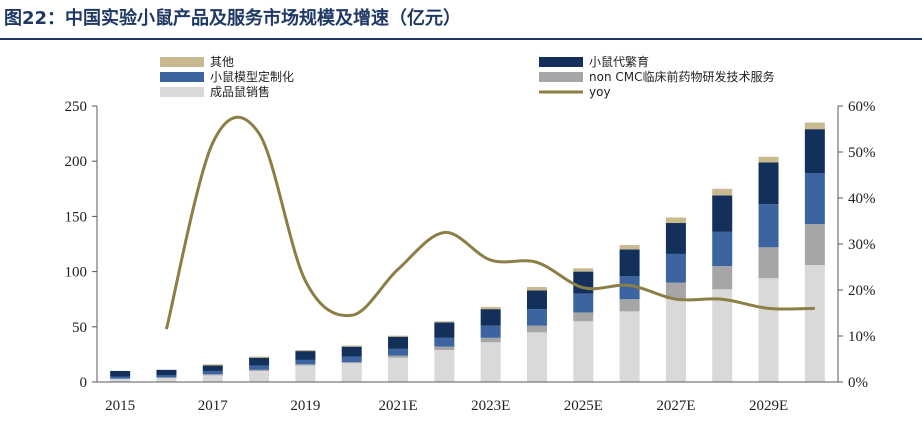 This screenshot has width=922, height=424. Describe the element at coordinates (467, 397) in the screenshot. I see `x-axis: 2015 2017 2019 2021E 2023E 2025E 2027E 2029E` at that location.